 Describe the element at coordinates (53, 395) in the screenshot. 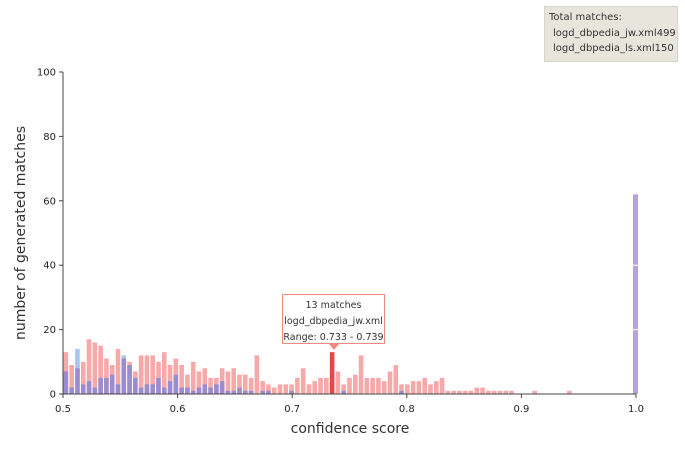

I see `y-tick-label: 0` at that location.